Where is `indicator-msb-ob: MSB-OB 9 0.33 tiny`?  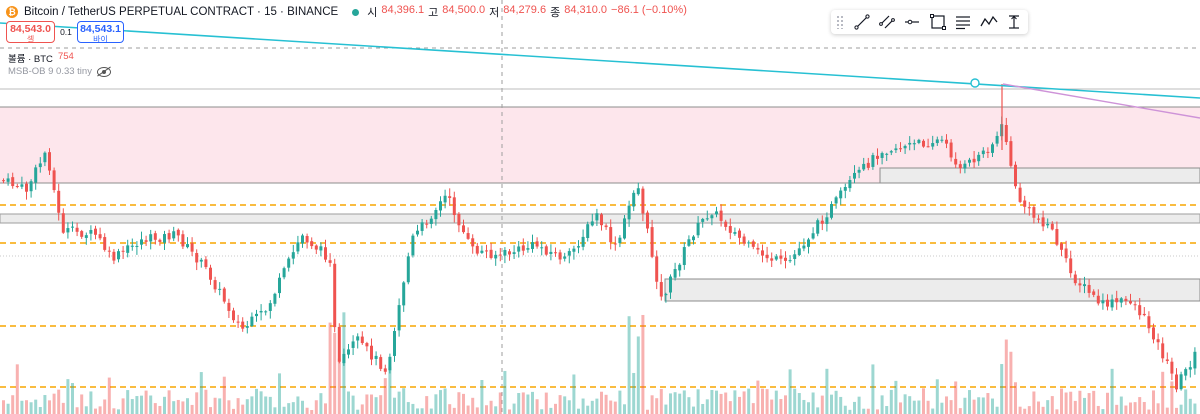
indicator-msb-ob: MSB-OB 9 0.33 tiny is located at coordinates (59, 71).